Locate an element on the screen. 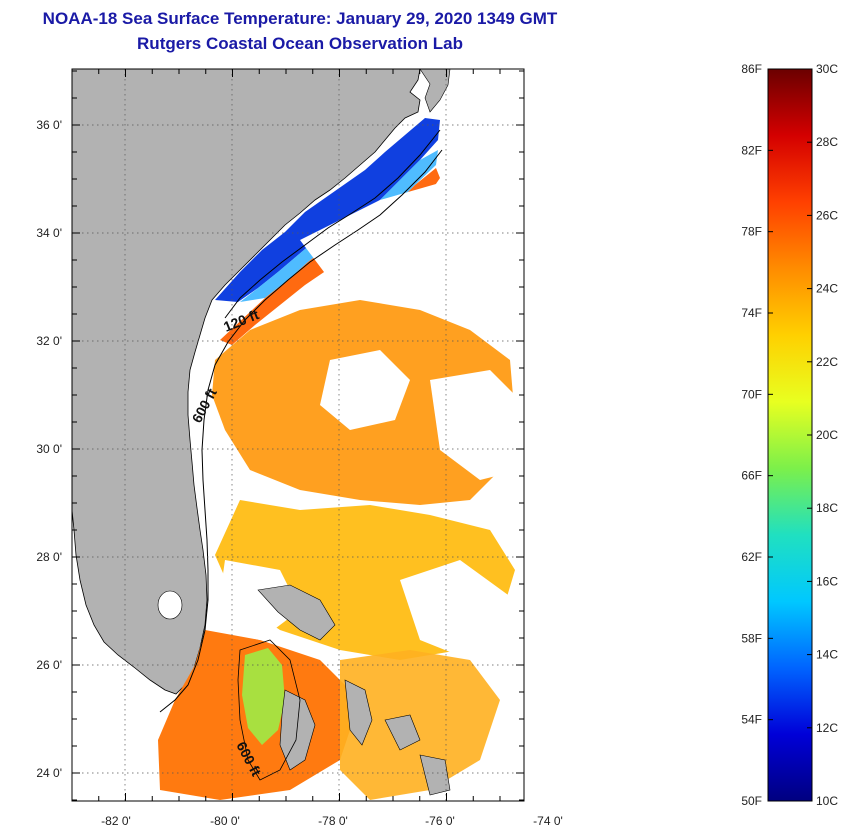 This screenshot has width=849, height=832. bahamas-exuma is located at coordinates (402, 732).